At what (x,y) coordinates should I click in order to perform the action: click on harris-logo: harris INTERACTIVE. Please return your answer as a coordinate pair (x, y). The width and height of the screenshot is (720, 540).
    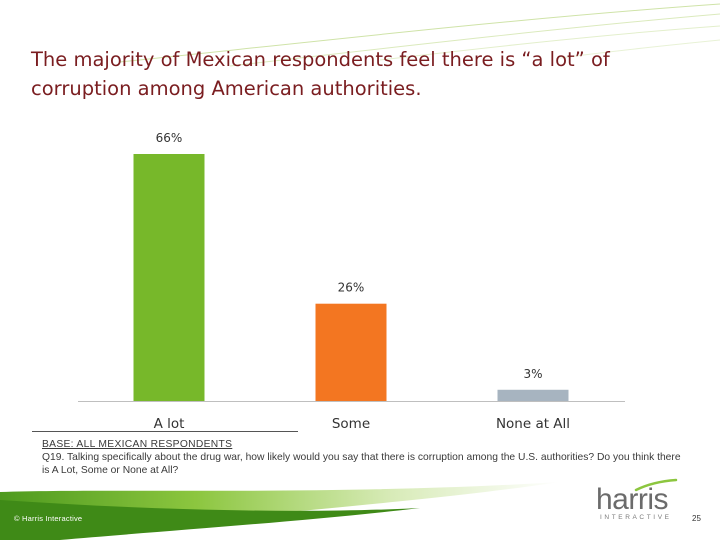
    Looking at the image, I should click on (637, 502).